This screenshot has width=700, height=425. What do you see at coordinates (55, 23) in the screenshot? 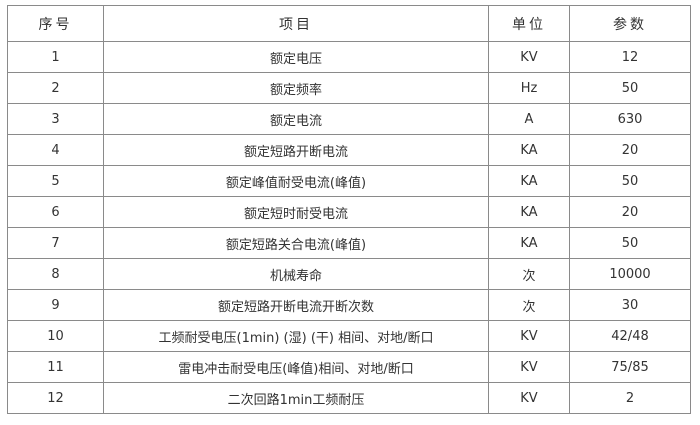
I see `header-index: 序号` at bounding box center [55, 23].